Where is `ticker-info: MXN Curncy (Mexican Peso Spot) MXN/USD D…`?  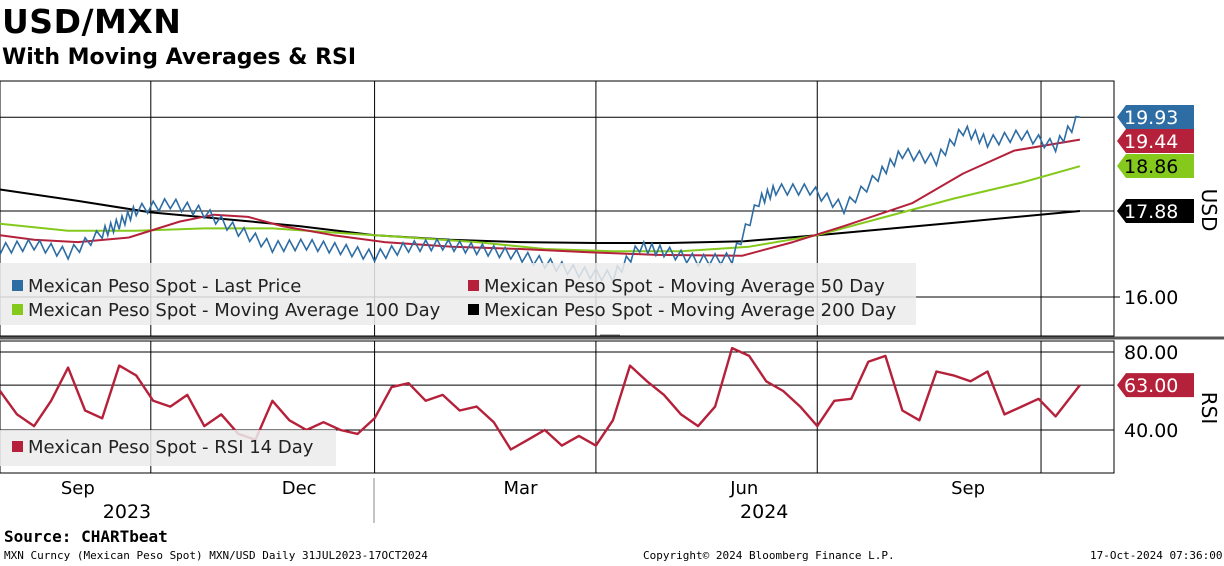
ticker-info: MXN Curncy (Mexican Peso Spot) MXN/USD D… is located at coordinates (216, 555).